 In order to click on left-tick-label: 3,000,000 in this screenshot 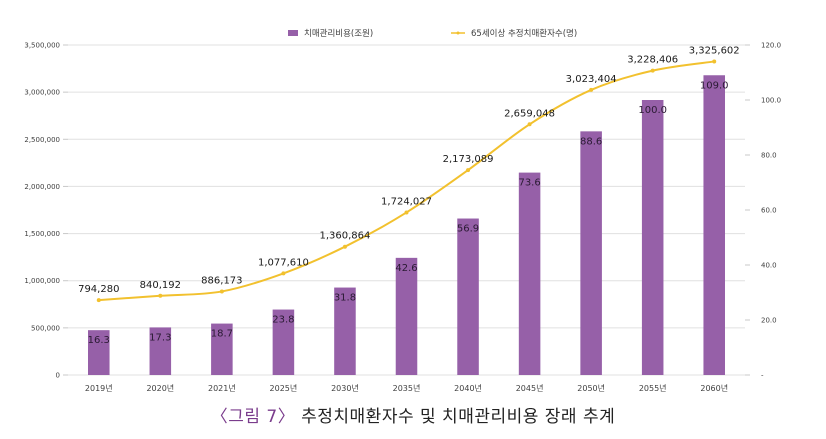, I will do `click(42, 93)`.